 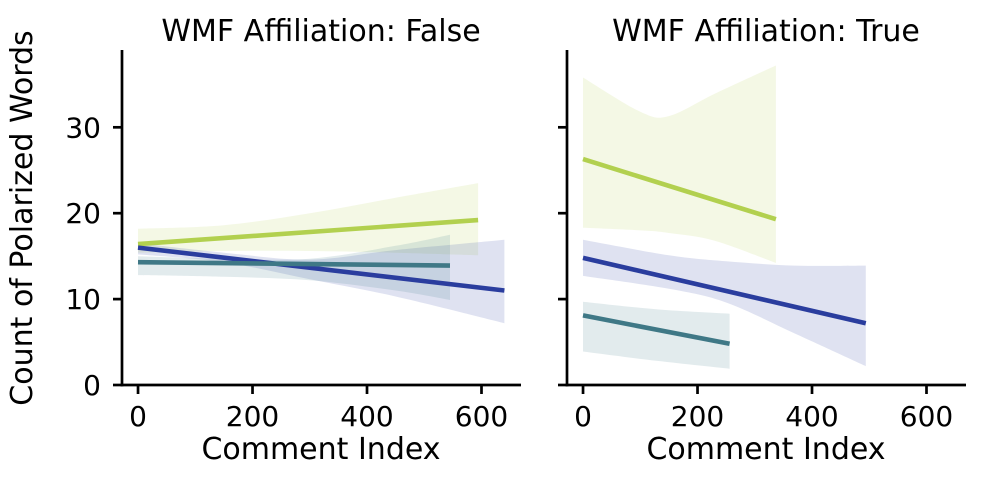 I want to click on y-tick-label: 20, so click(x=83, y=213).